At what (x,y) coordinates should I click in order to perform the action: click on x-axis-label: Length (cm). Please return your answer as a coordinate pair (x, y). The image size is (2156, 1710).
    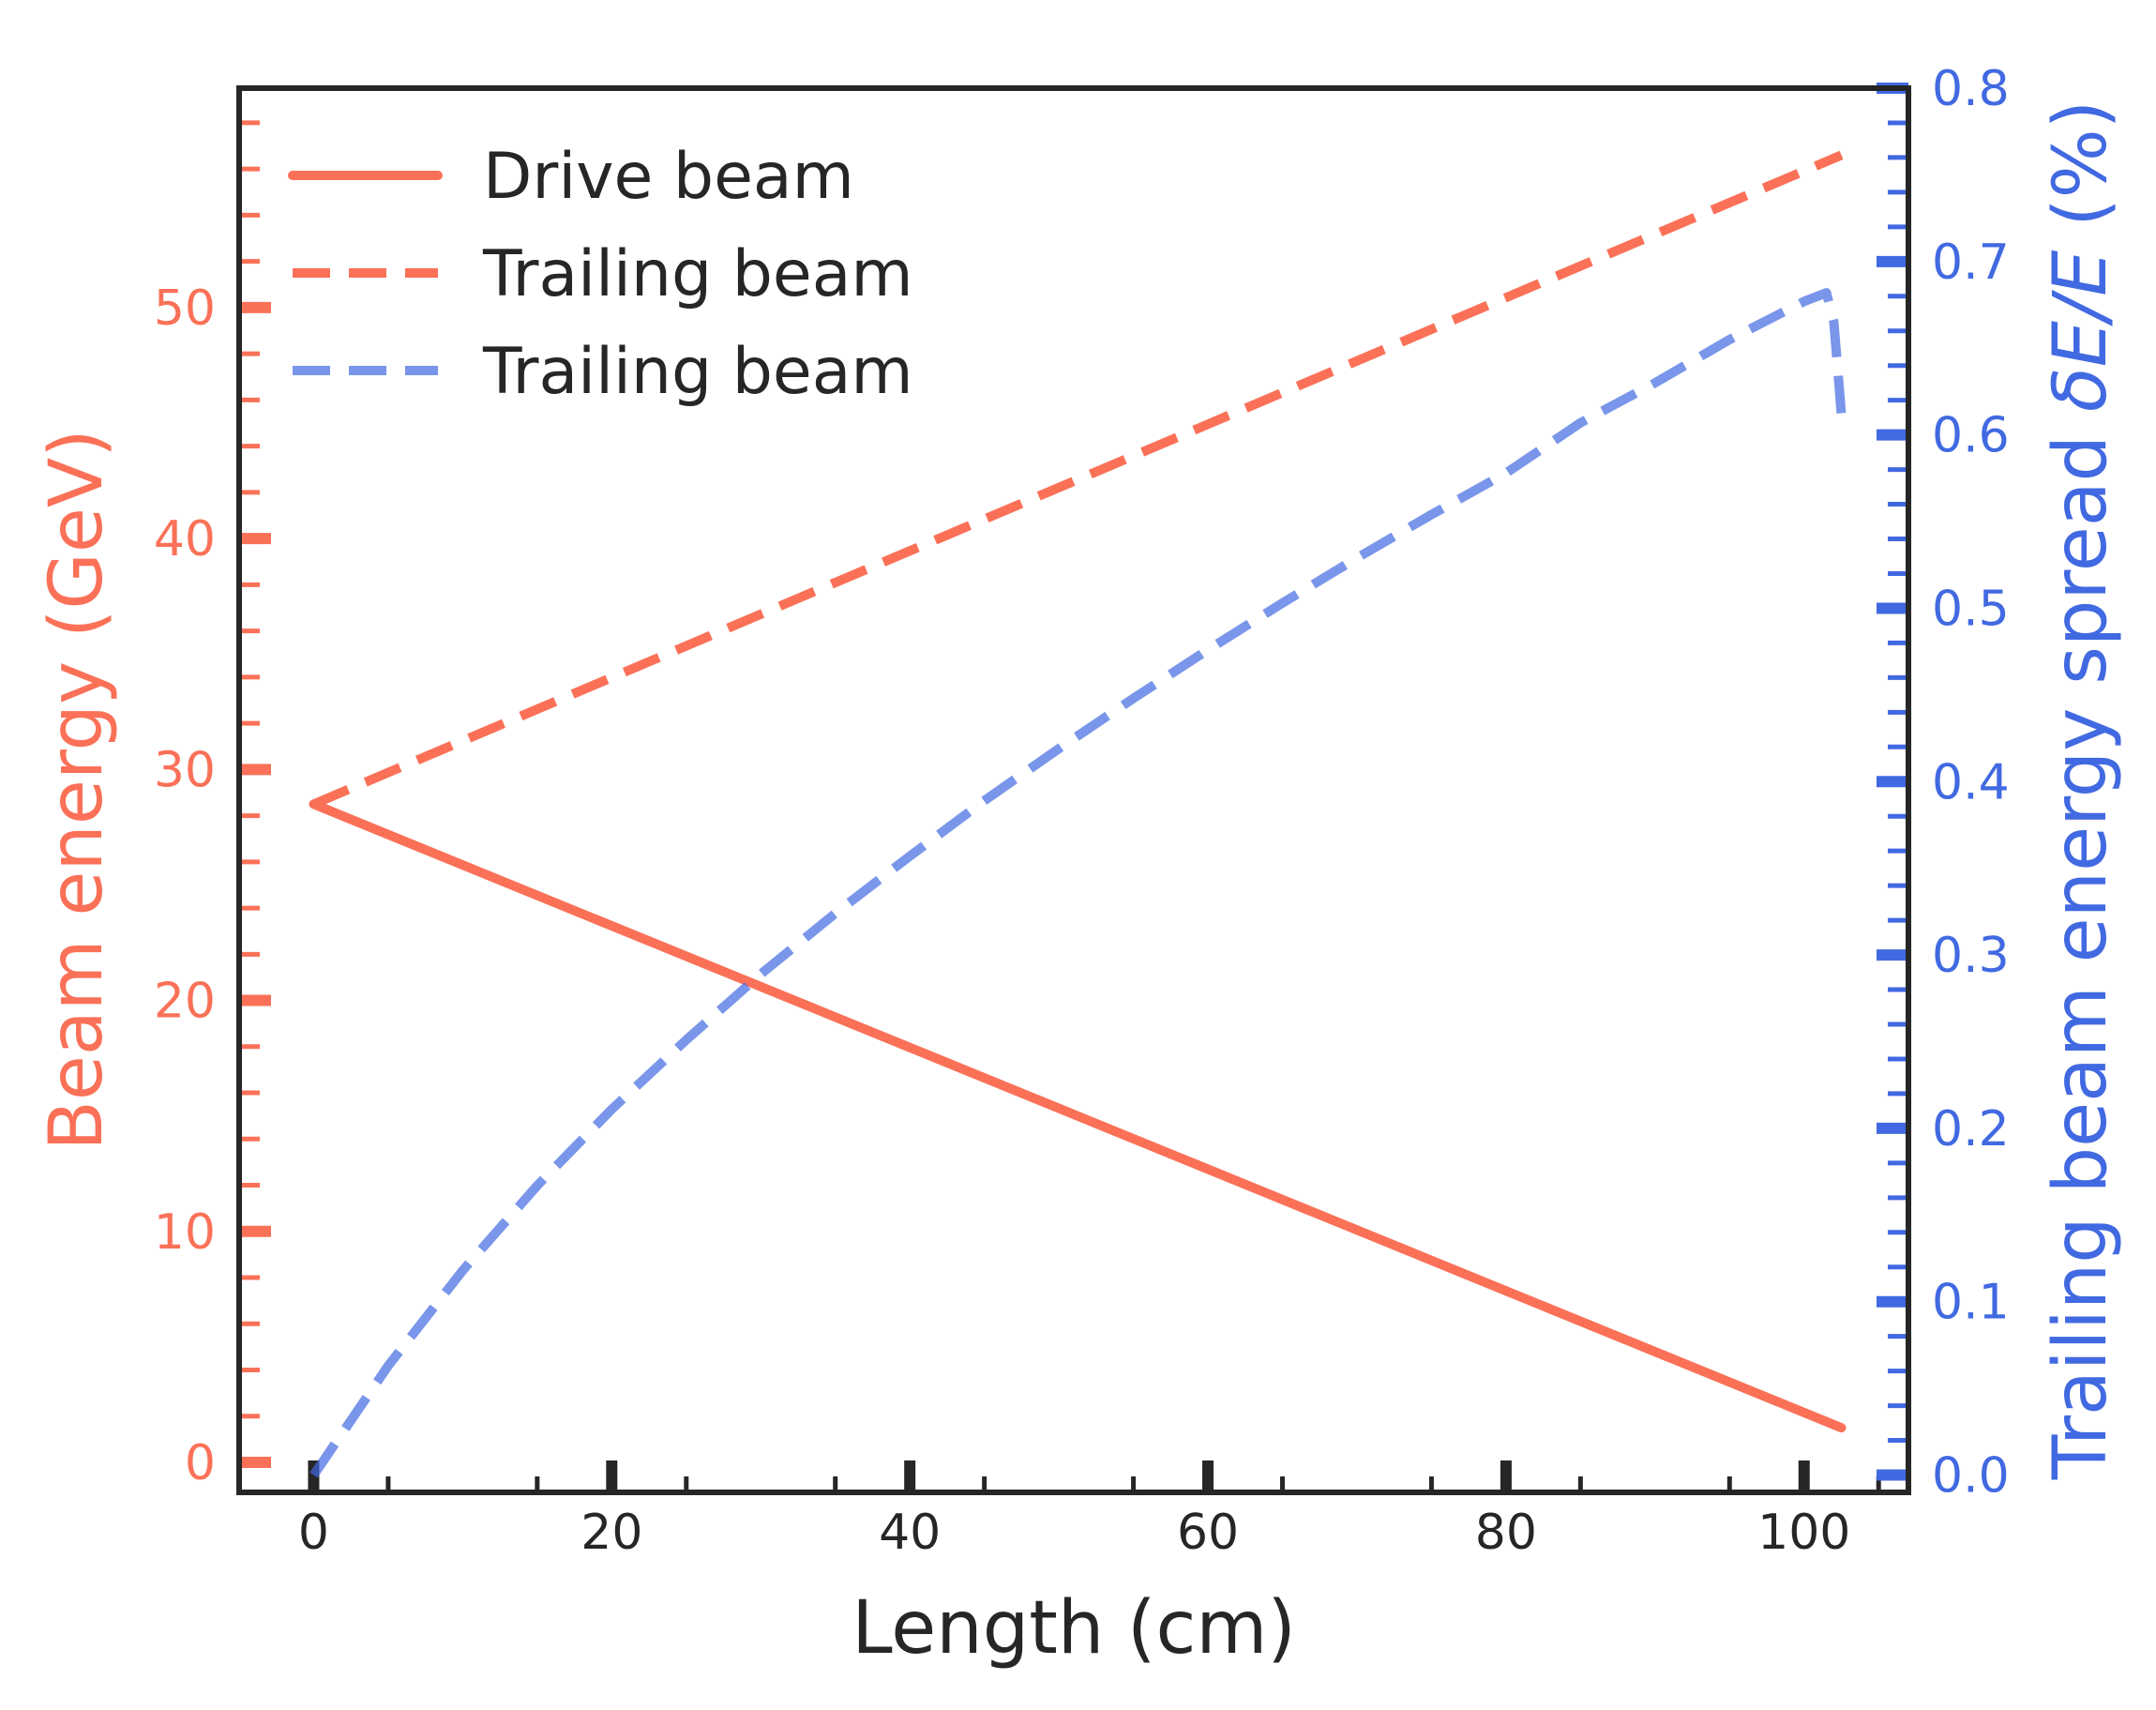
    Looking at the image, I should click on (1074, 1629).